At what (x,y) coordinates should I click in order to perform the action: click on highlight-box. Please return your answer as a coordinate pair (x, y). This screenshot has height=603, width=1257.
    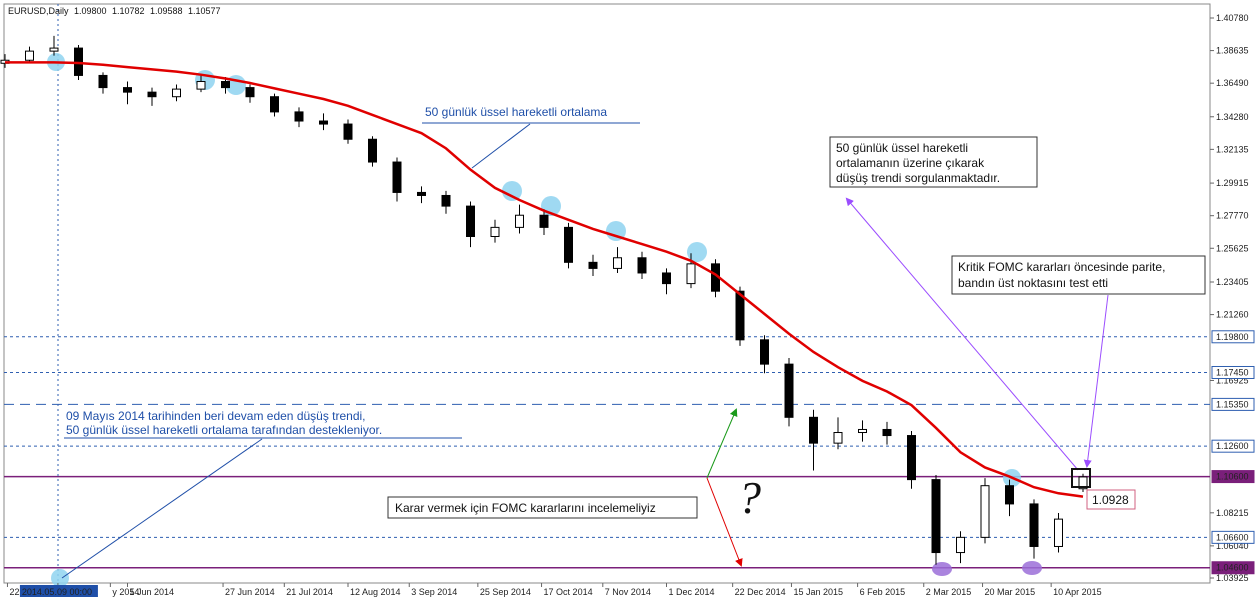
    Looking at the image, I should click on (1081, 478).